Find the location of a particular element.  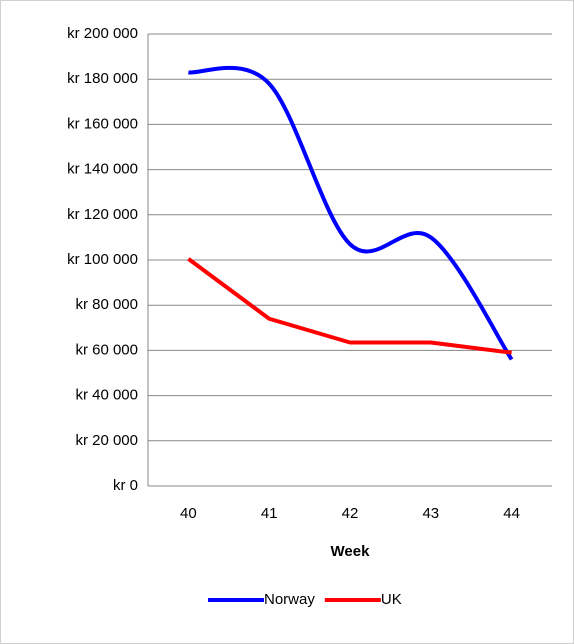

y-tick-label: kr 40 000 is located at coordinates (106, 395).